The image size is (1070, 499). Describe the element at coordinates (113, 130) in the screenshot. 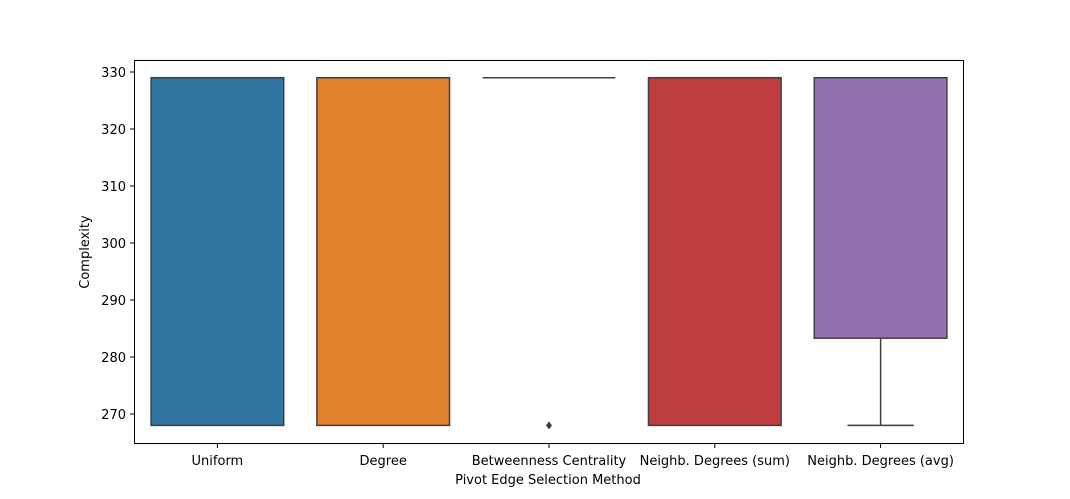

I see `y-tick-label: 320` at that location.